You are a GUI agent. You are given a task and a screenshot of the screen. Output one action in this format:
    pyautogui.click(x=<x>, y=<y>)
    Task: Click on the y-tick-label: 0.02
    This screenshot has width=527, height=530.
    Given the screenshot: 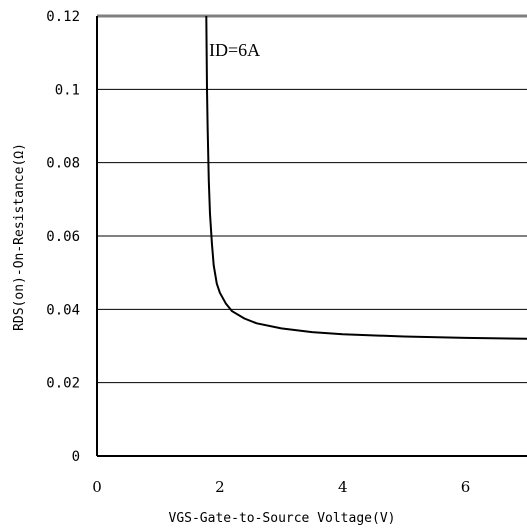 What is the action you would take?
    pyautogui.click(x=63, y=384)
    